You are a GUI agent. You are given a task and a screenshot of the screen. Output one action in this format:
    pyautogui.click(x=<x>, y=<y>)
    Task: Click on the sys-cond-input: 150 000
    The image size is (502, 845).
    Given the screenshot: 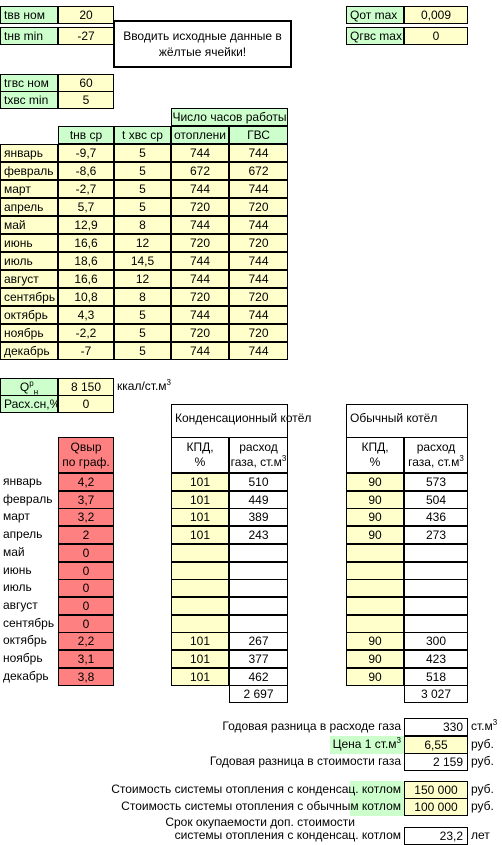 What is the action you would take?
    pyautogui.click(x=436, y=790)
    